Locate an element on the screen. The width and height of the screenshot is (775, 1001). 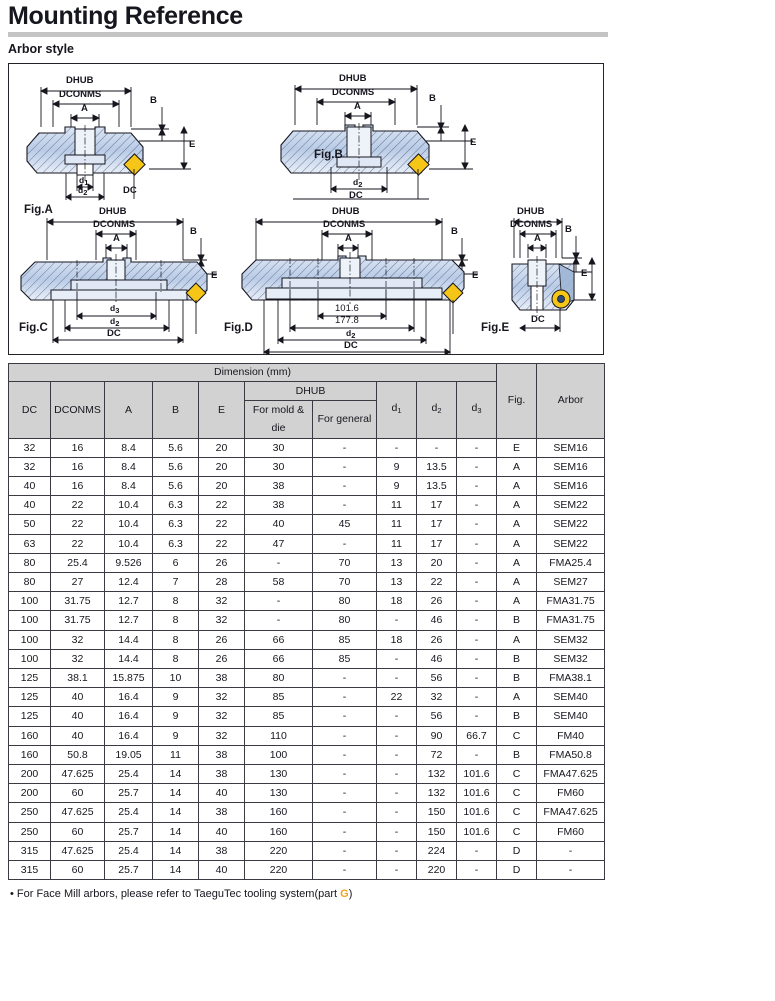
cell-dc: 40 is located at coordinates (29, 505).